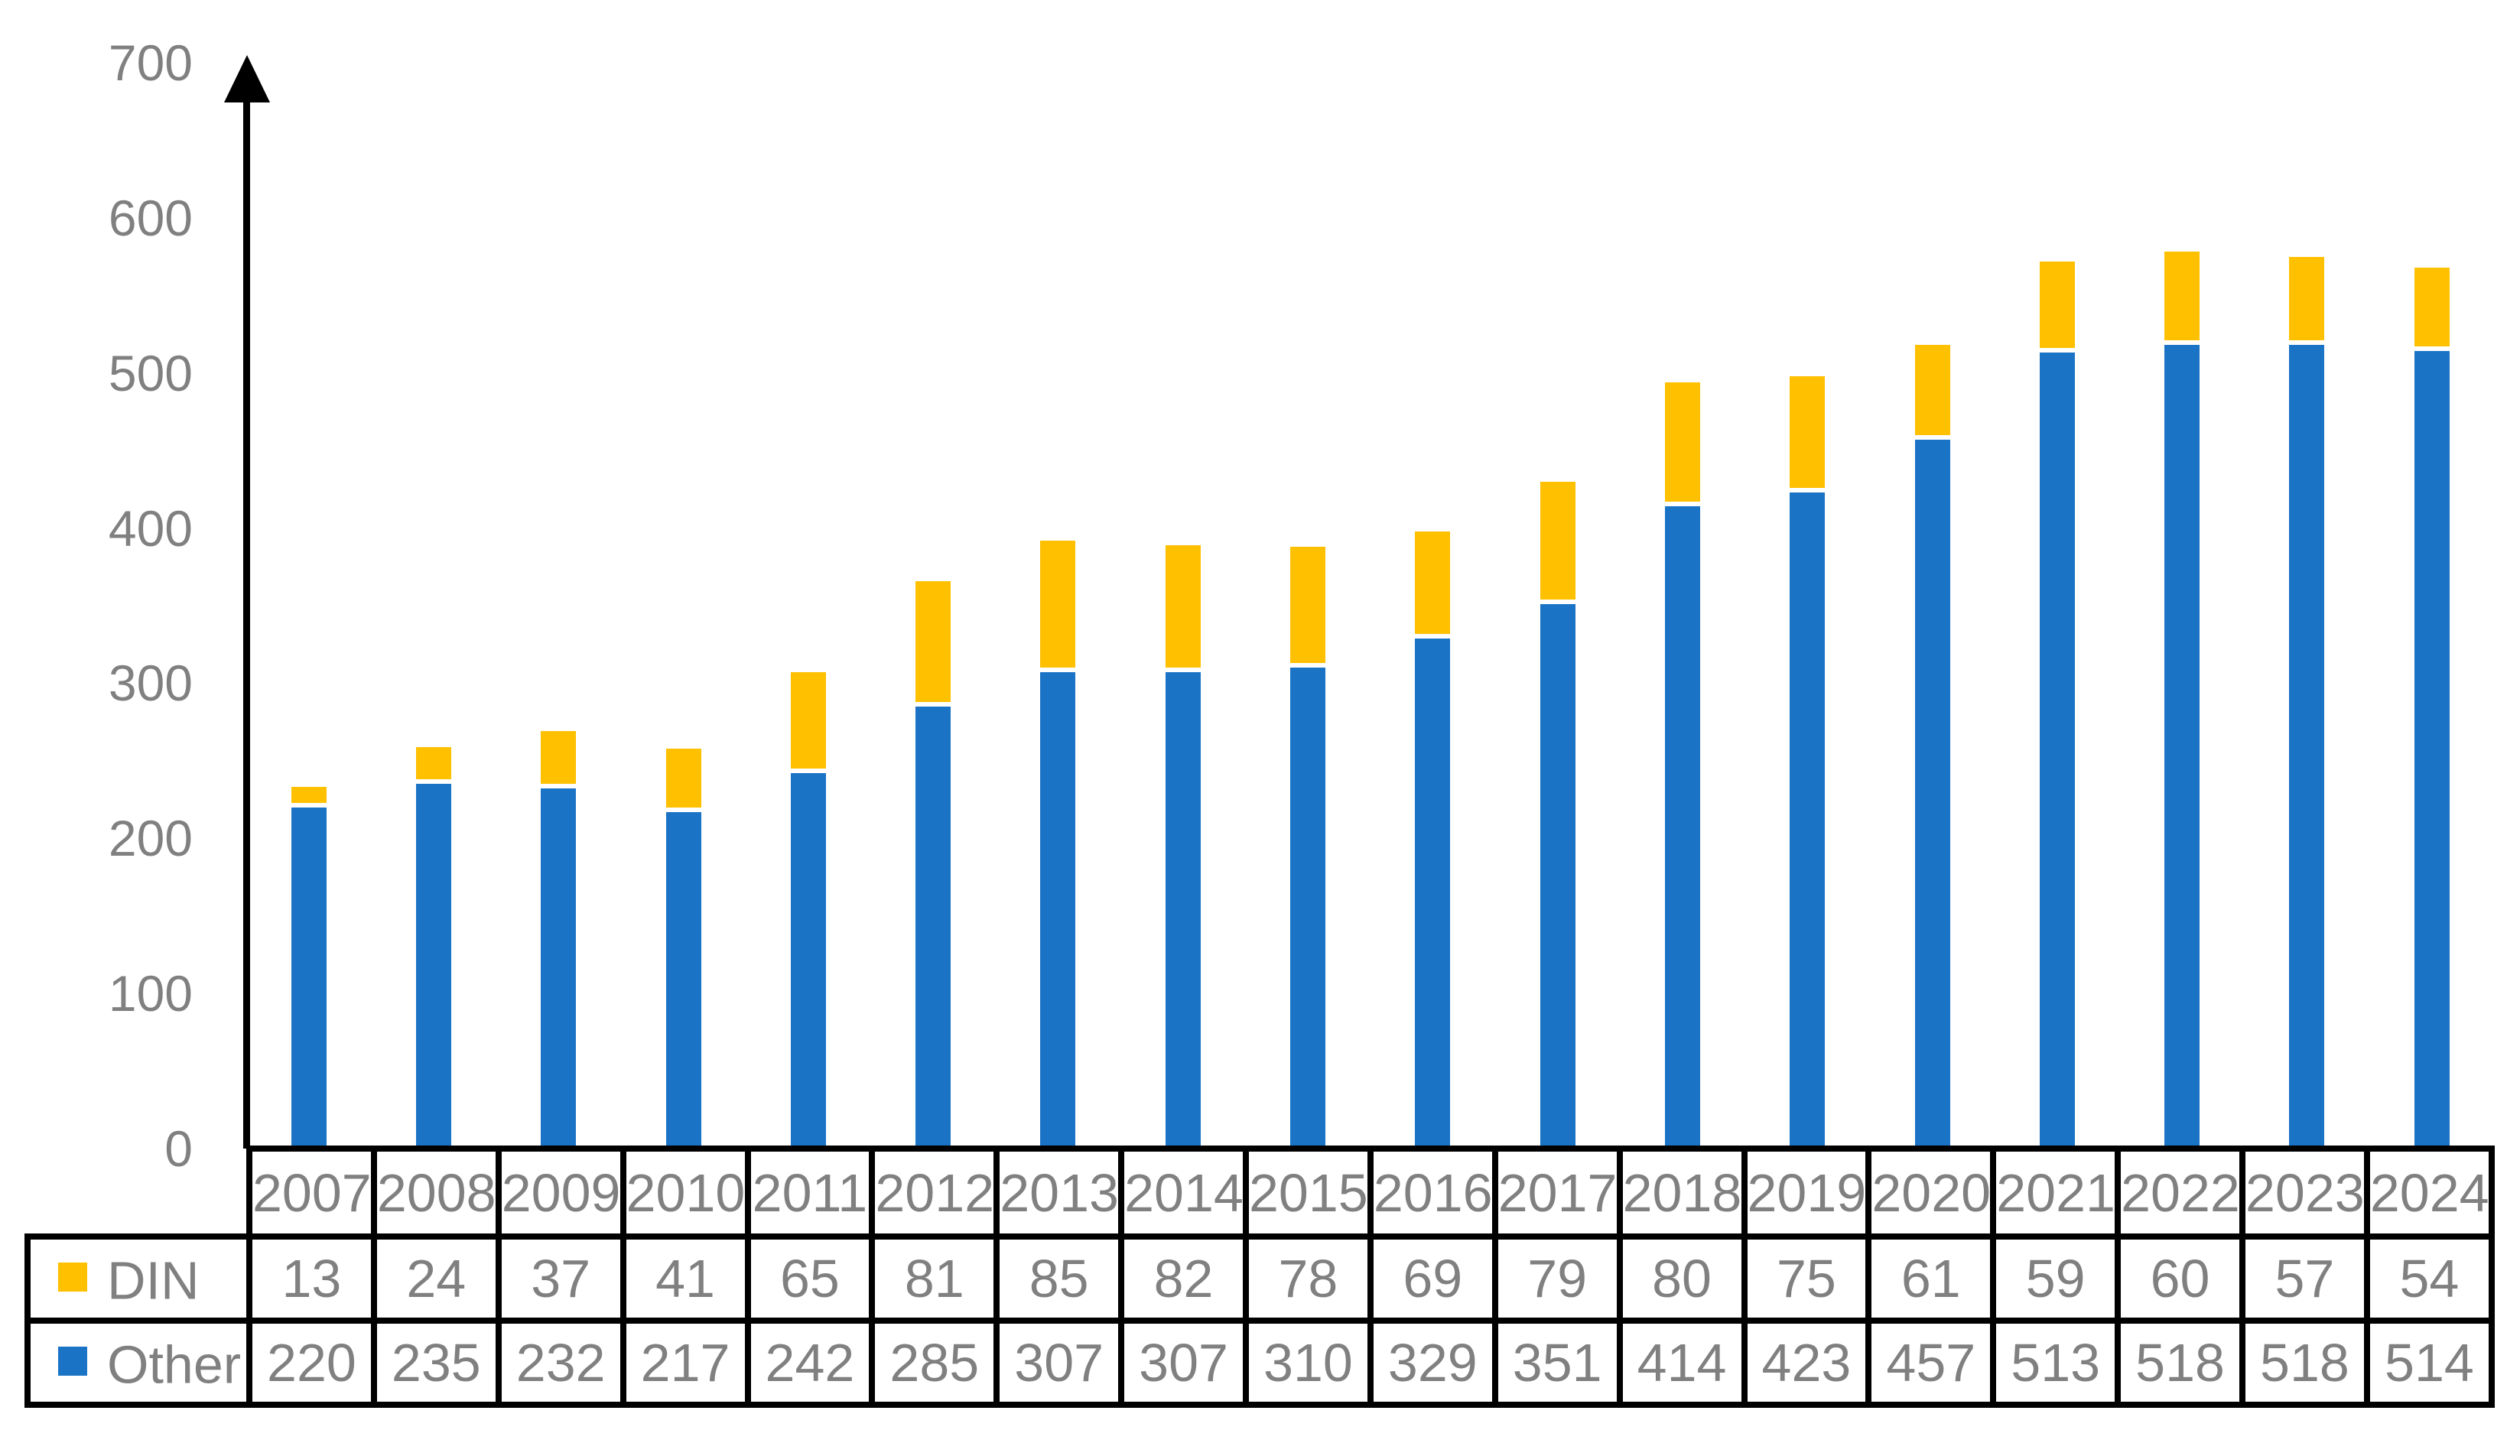 This screenshot has height=1456, width=2520. What do you see at coordinates (1059, 1278) in the screenshot?
I see `din-value-cell: 85` at bounding box center [1059, 1278].